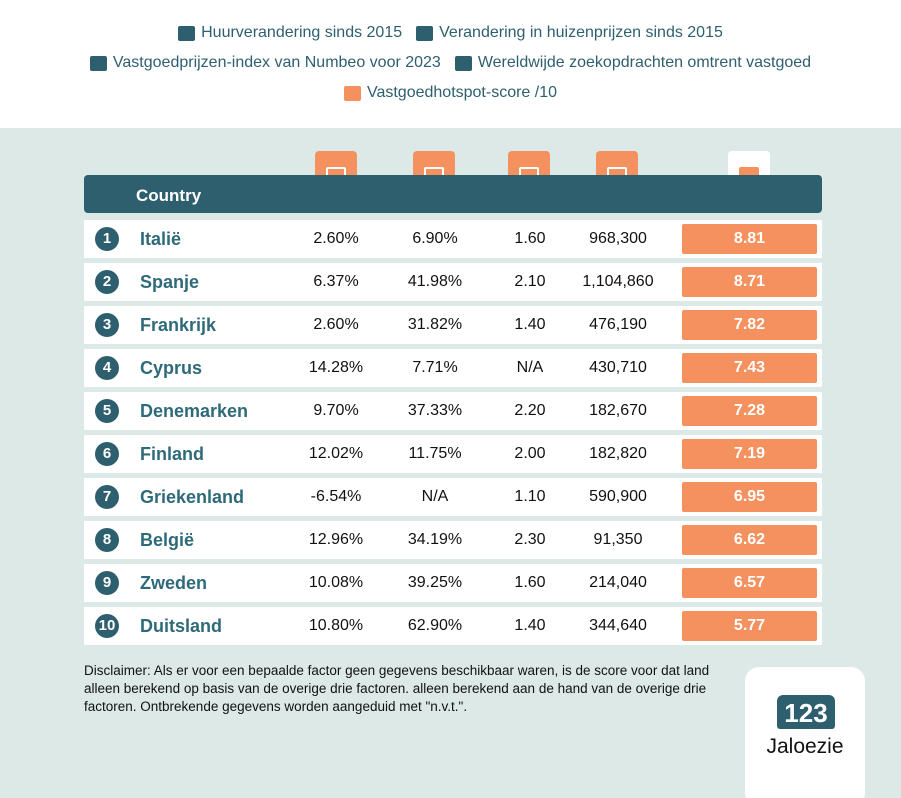 The height and width of the screenshot is (798, 901). I want to click on rank: 3, so click(107, 325).